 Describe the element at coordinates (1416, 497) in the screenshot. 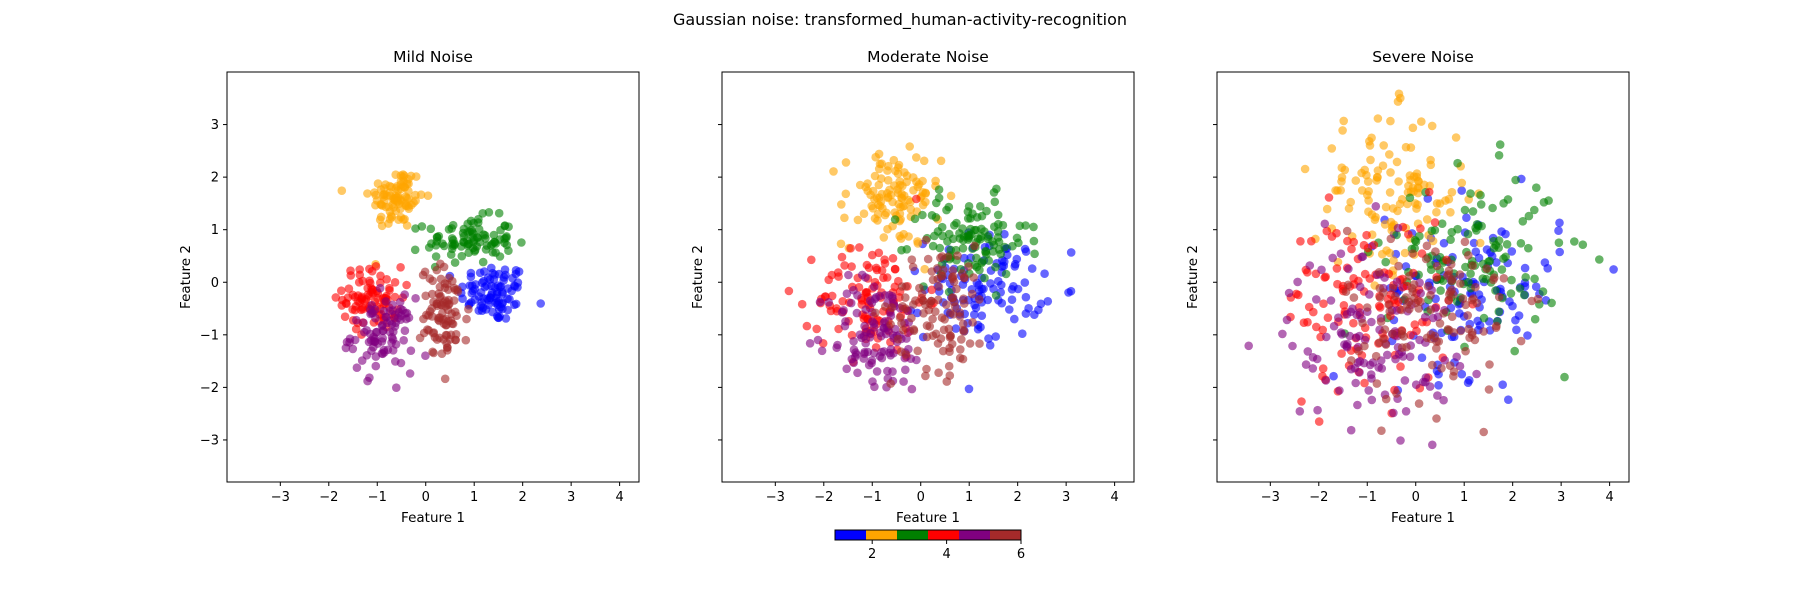

I see `x-tick-label: 0` at that location.